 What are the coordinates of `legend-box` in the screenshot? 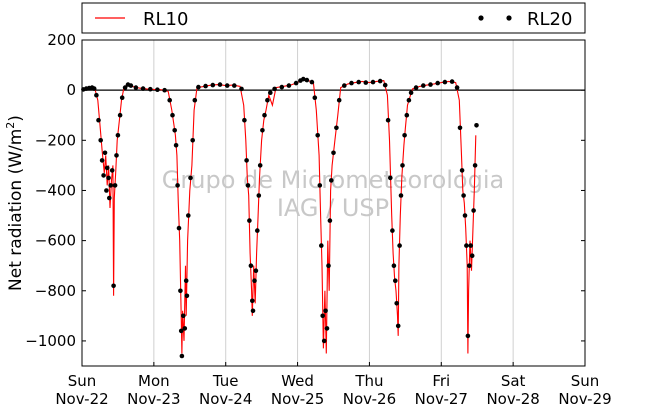 It's located at (333, 18).